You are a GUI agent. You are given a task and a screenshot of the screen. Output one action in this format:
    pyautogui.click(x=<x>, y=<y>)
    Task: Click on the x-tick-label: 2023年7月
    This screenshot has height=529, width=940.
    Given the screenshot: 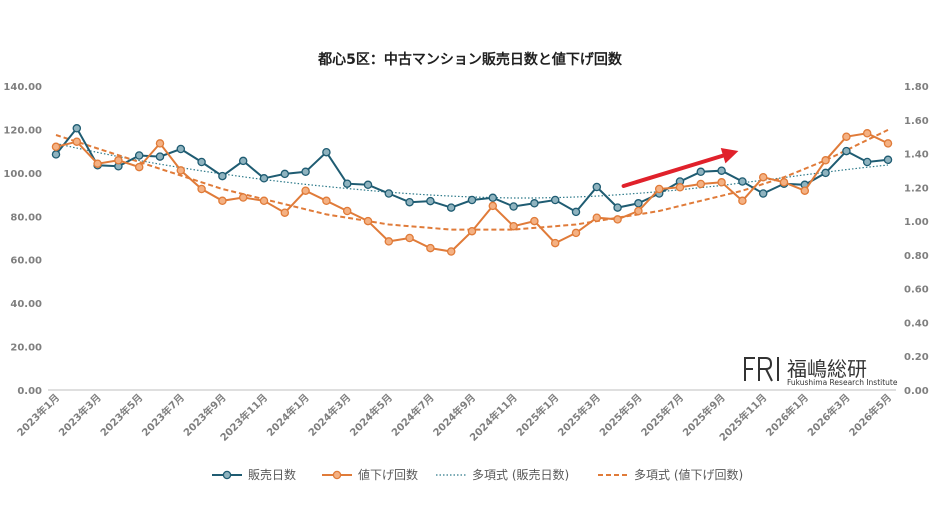 What is the action you would take?
    pyautogui.click(x=163, y=415)
    